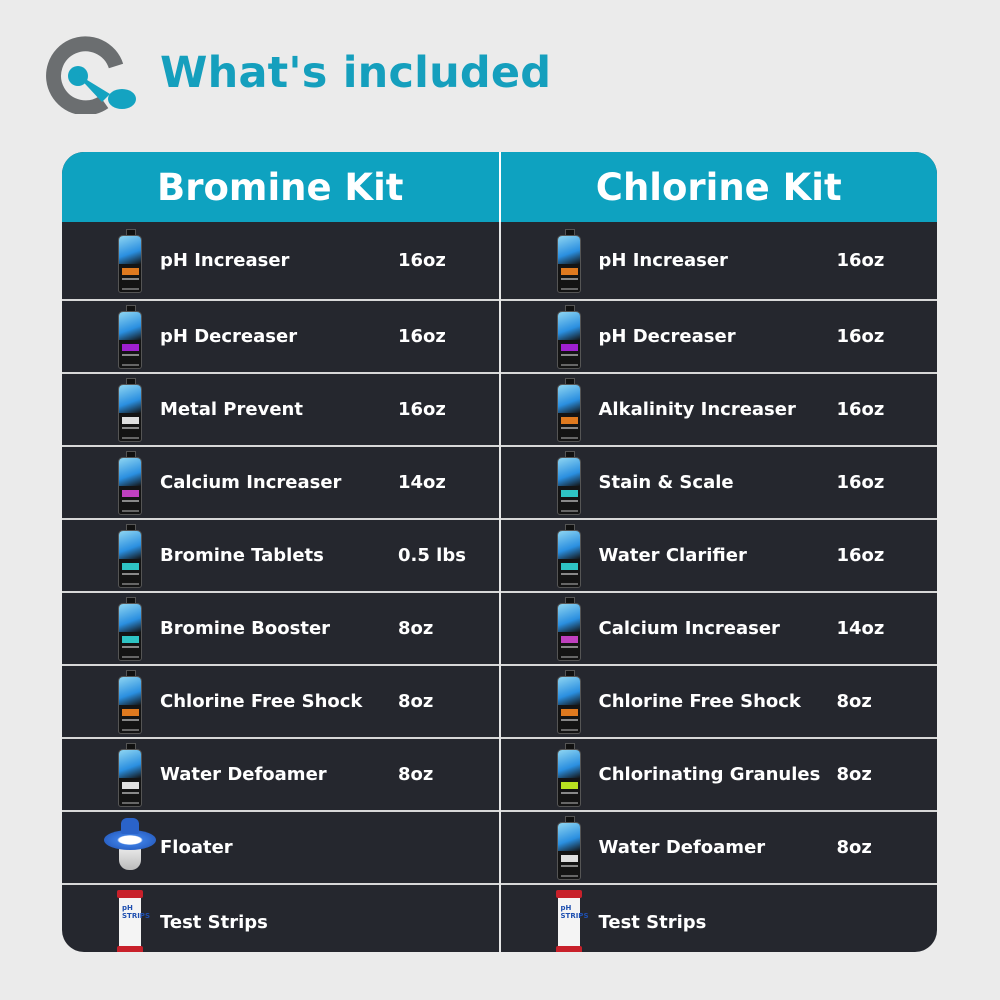 The height and width of the screenshot is (1000, 1000). What do you see at coordinates (196, 847) in the screenshot?
I see `product-name: Floater` at bounding box center [196, 847].